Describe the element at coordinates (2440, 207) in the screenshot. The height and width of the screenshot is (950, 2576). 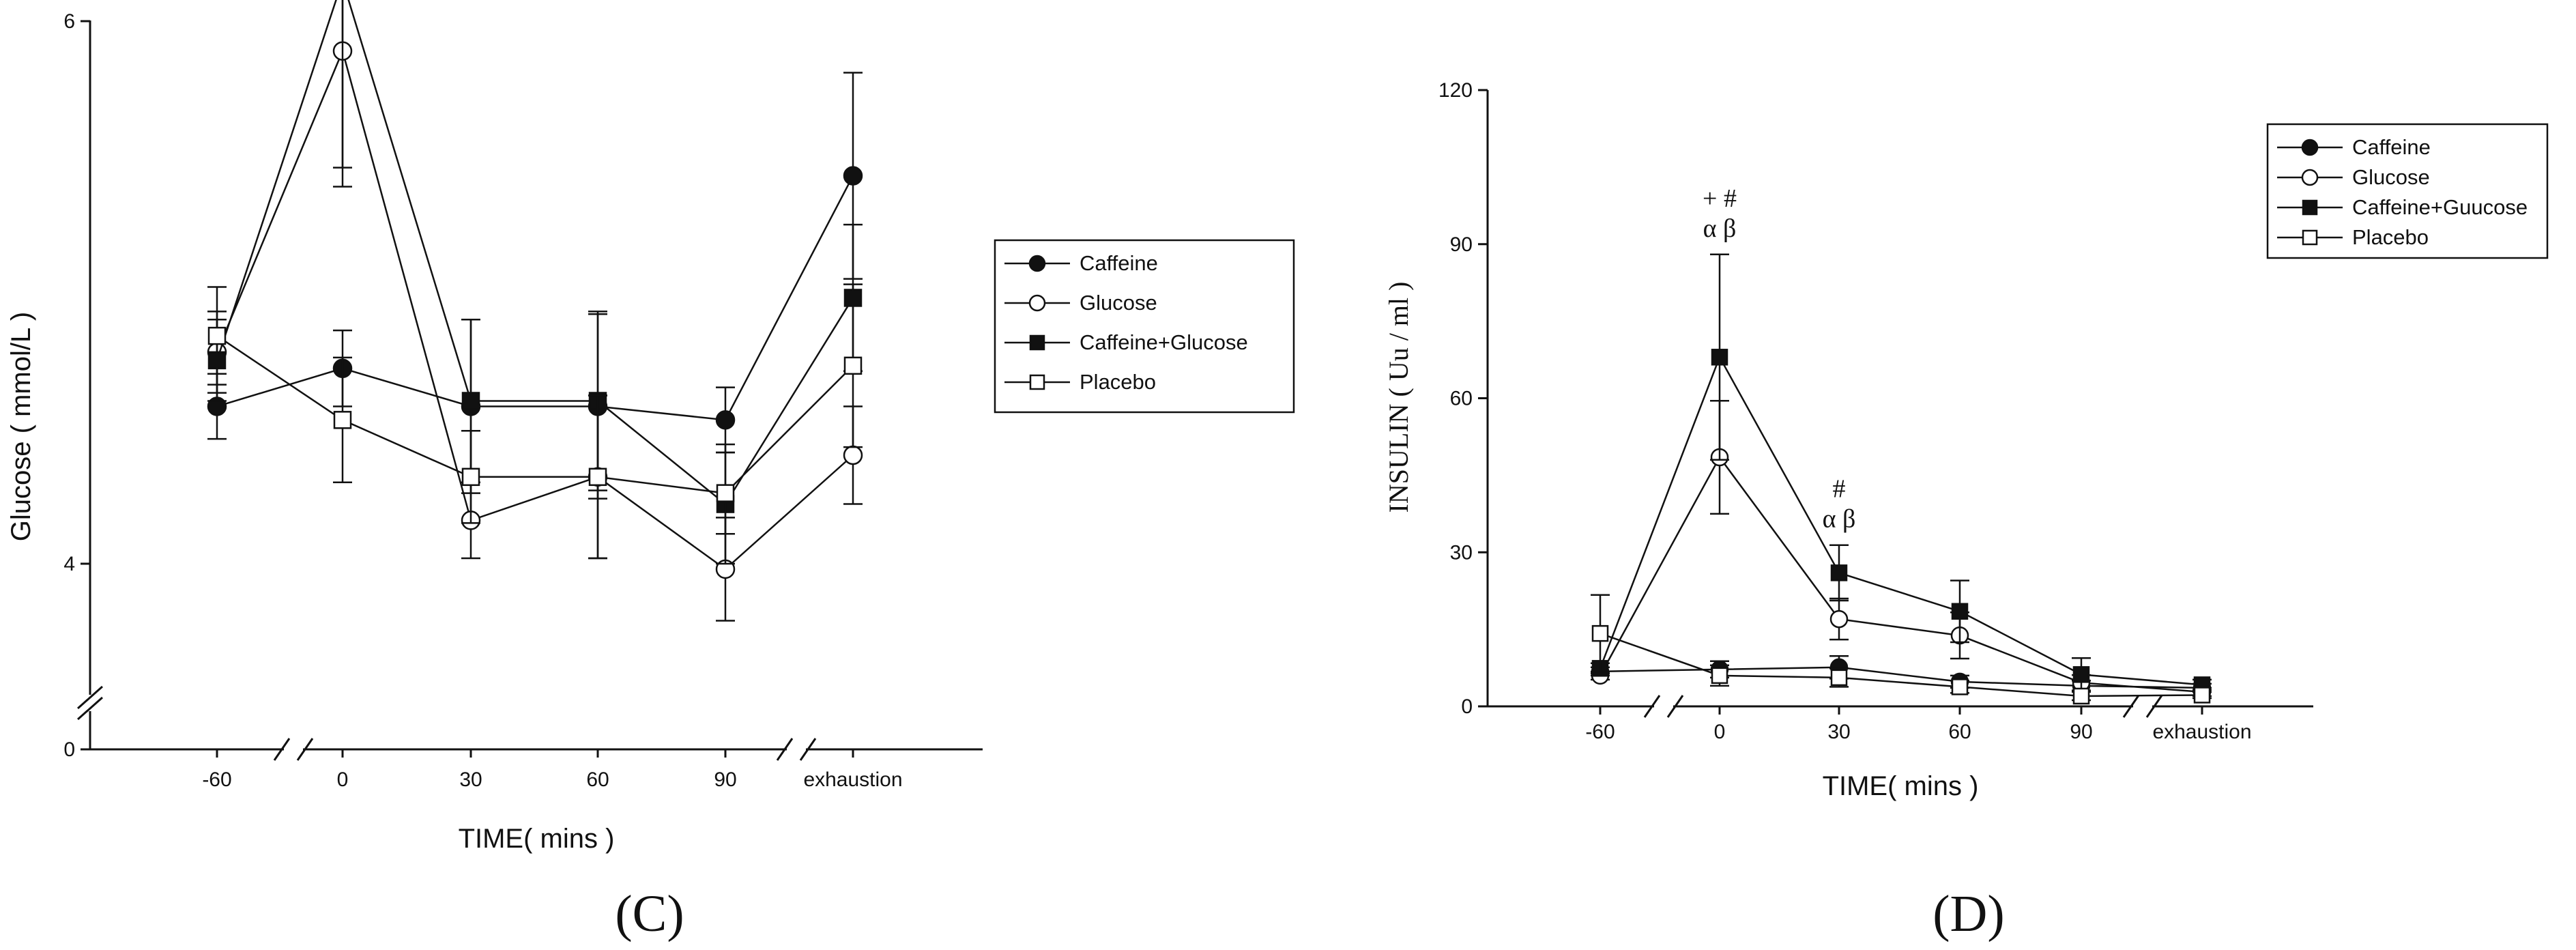
I see `legend-label: Caffeine+Guucose` at that location.